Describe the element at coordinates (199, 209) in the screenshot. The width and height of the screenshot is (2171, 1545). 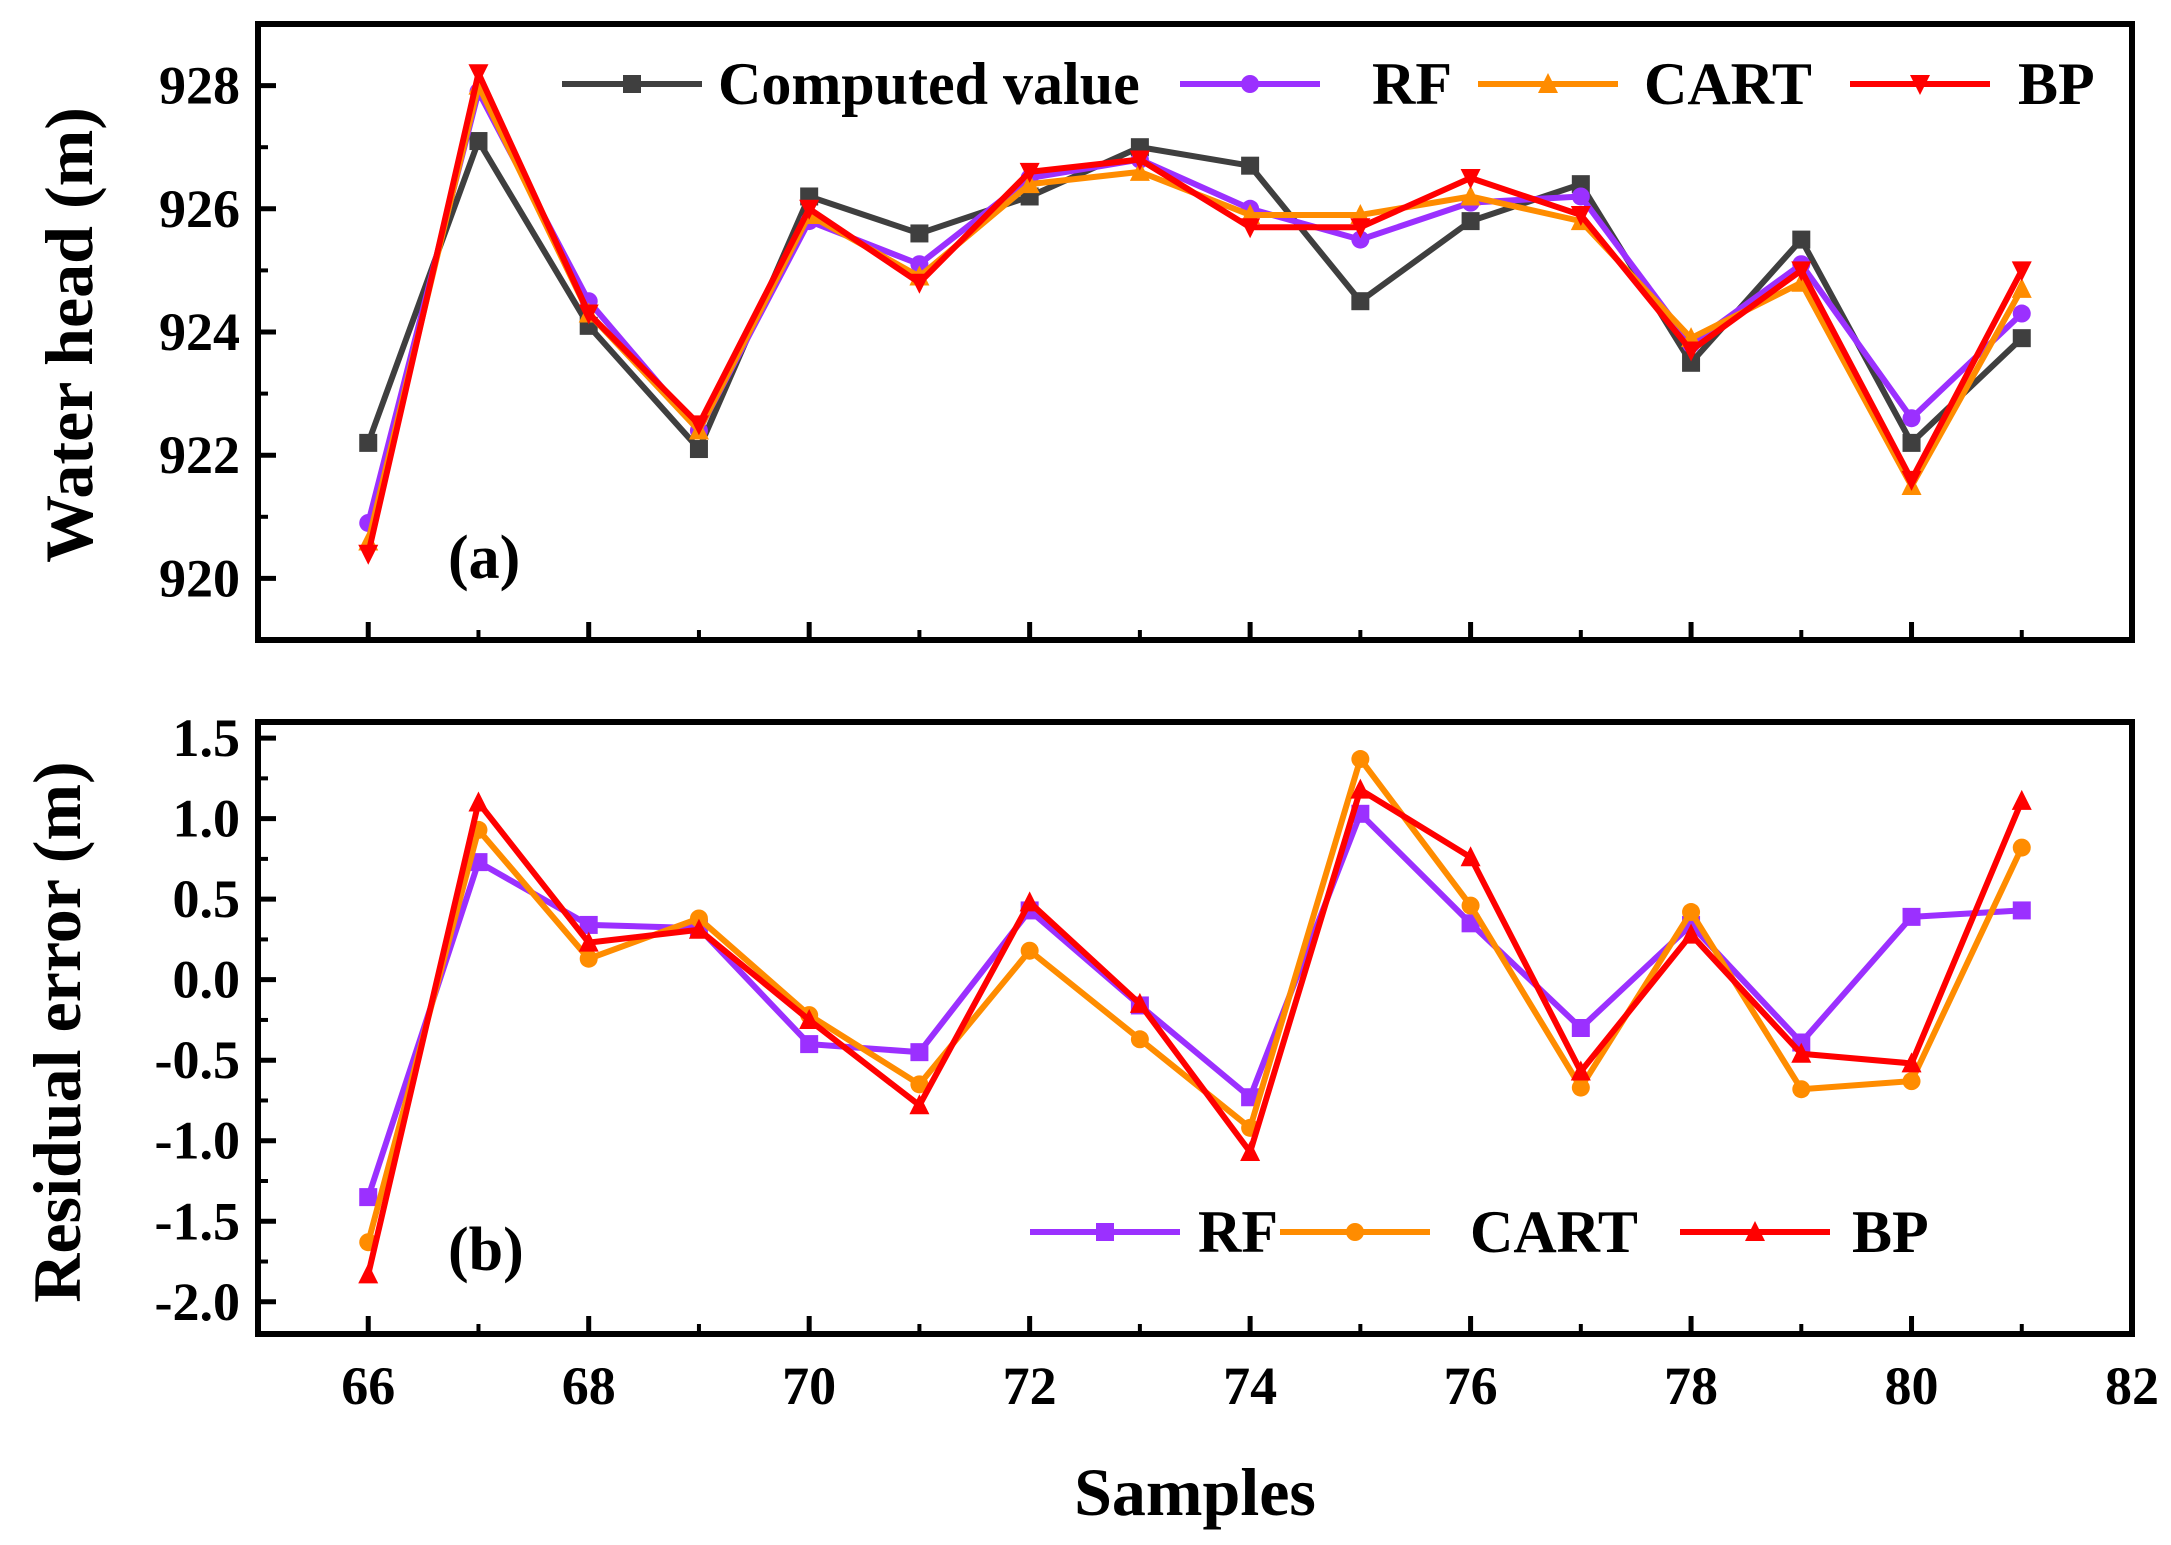
I see `y-tick-label: 926` at that location.